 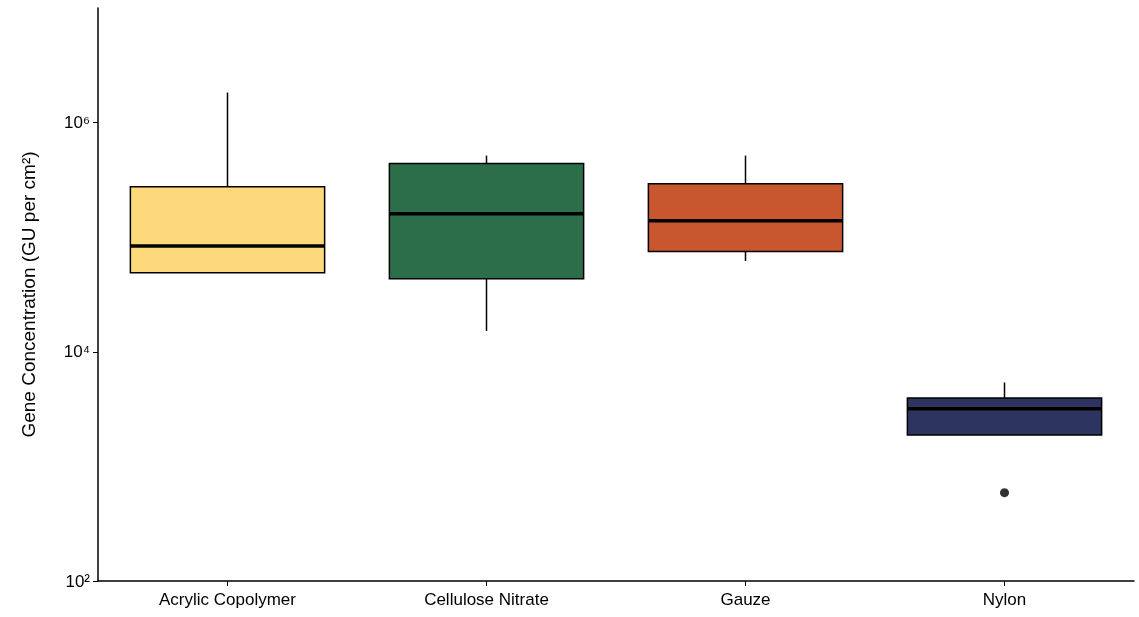 I want to click on y-axis-title: Gene Concentration (GU per cm²), so click(x=28, y=294).